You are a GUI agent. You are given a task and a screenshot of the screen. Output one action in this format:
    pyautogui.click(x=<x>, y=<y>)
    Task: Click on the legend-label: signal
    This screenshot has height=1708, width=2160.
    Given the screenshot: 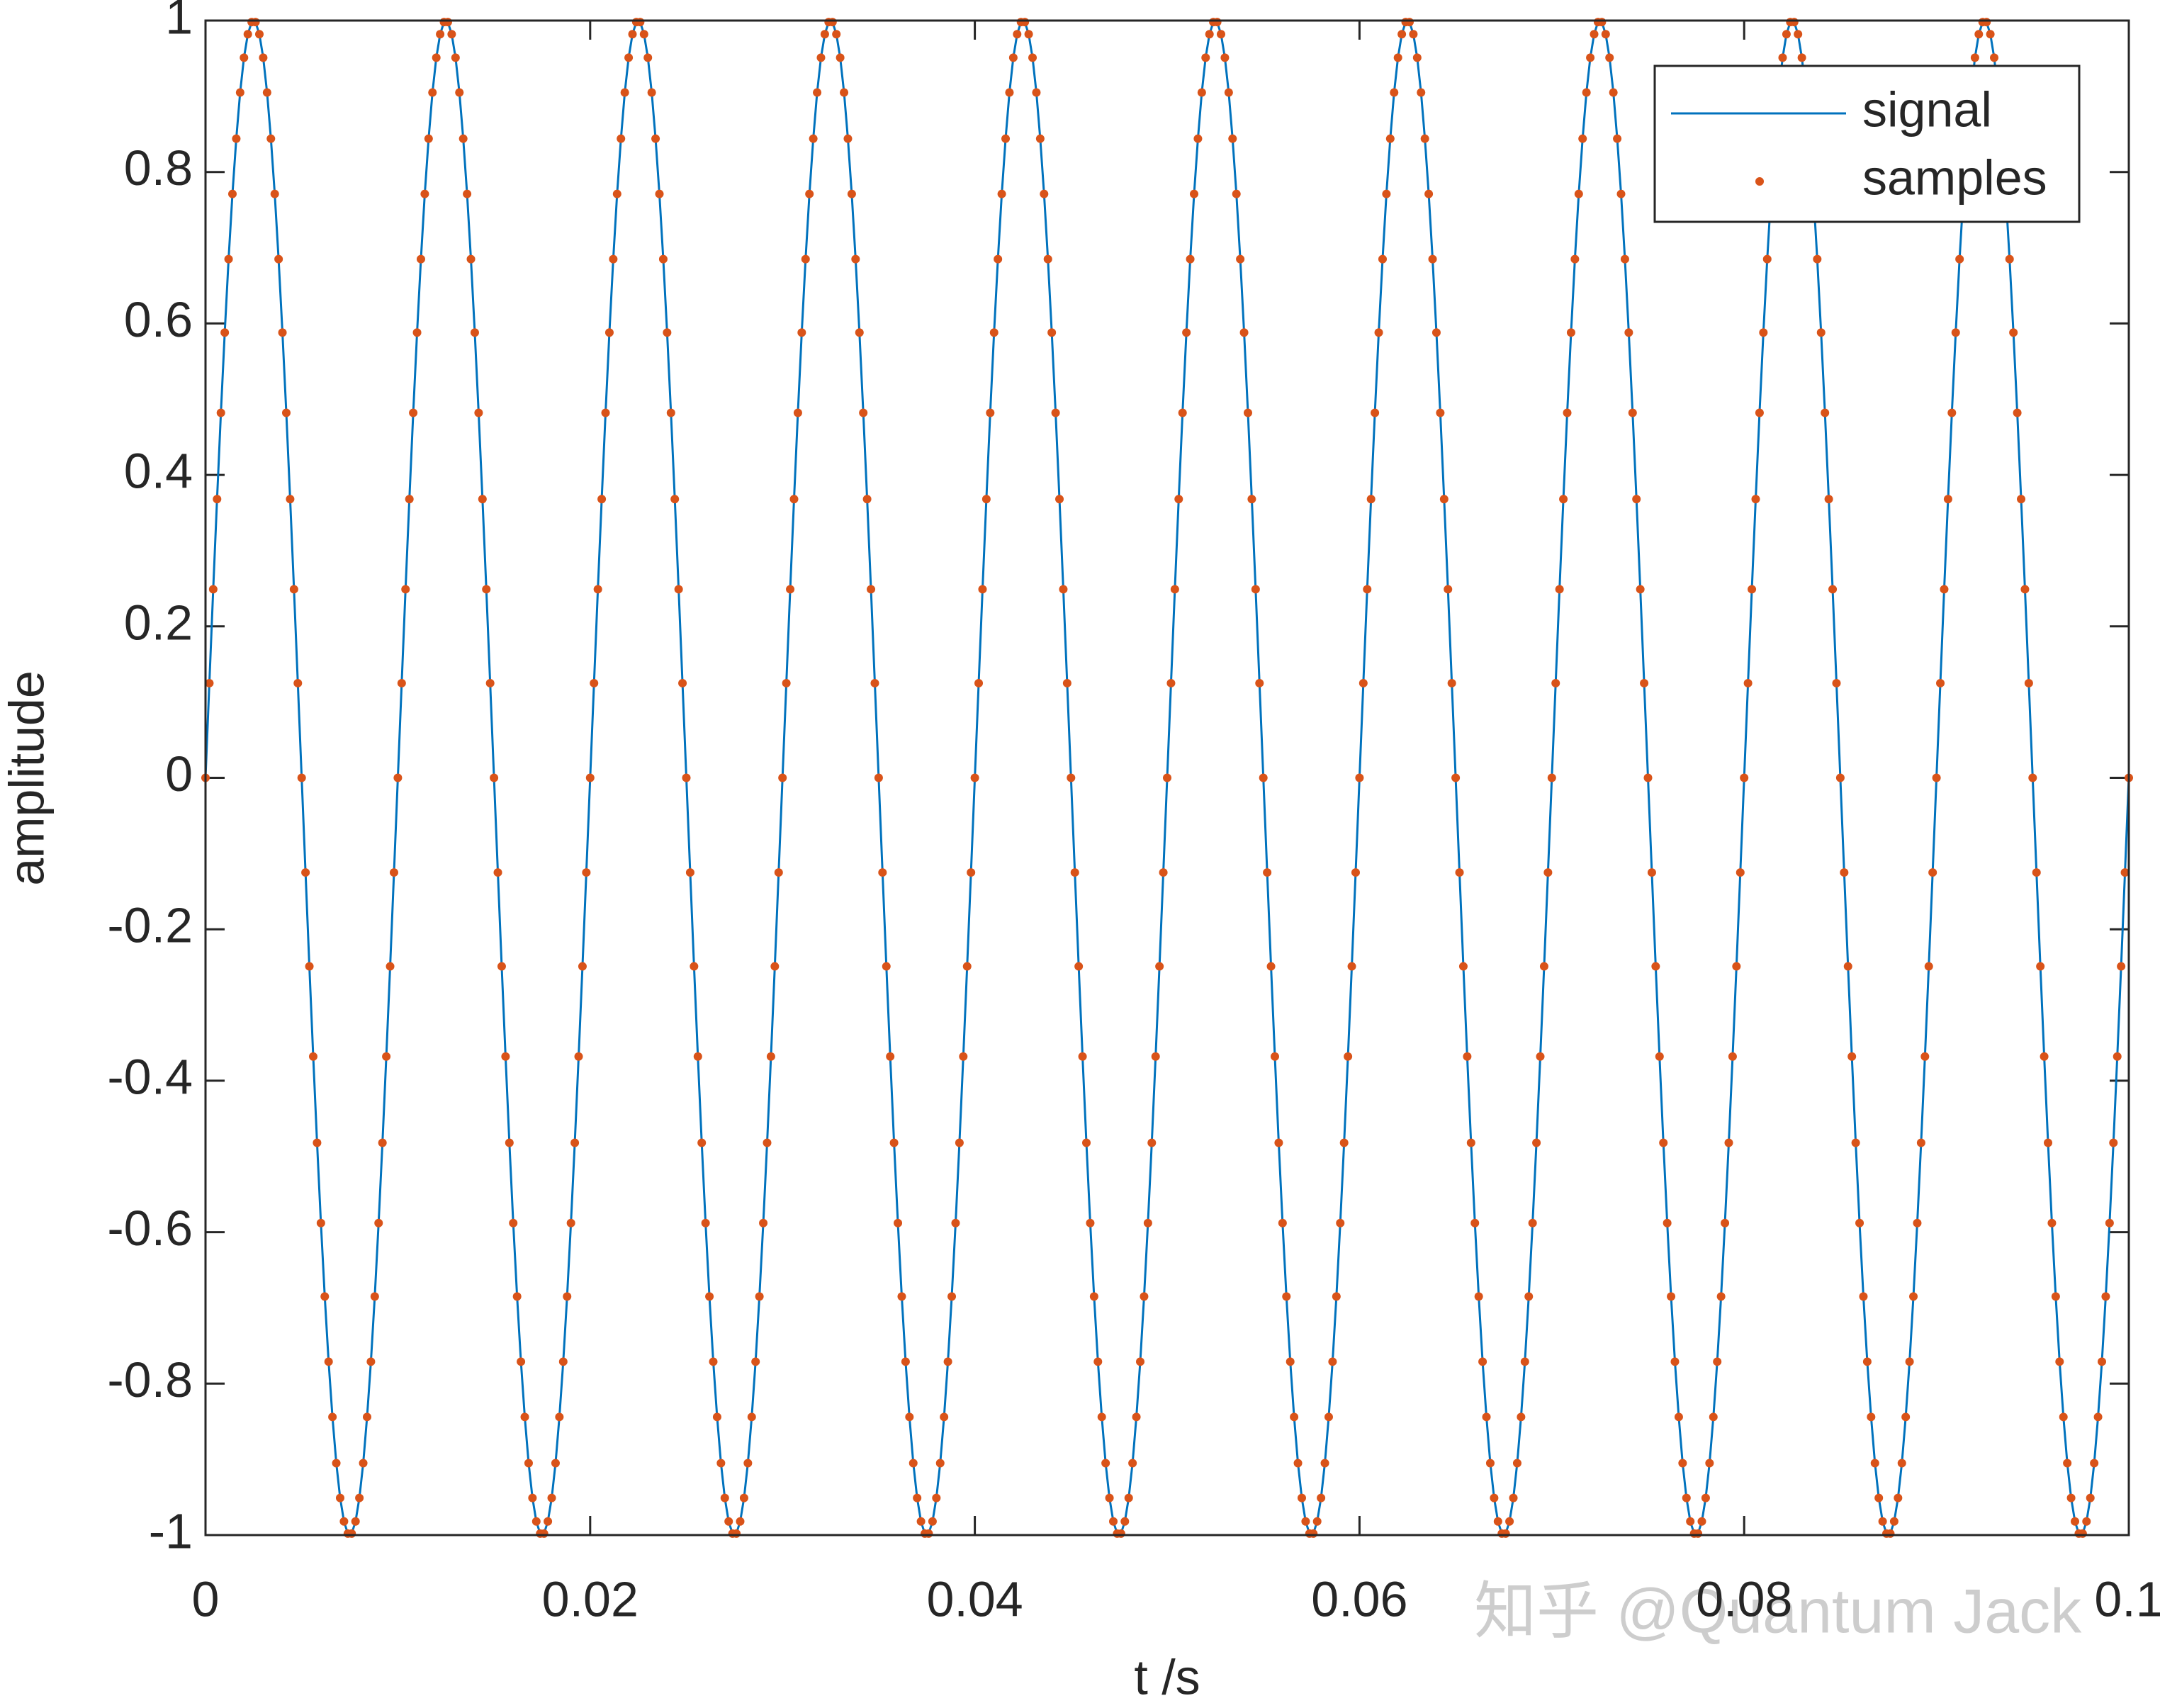 What is the action you would take?
    pyautogui.click(x=1927, y=109)
    